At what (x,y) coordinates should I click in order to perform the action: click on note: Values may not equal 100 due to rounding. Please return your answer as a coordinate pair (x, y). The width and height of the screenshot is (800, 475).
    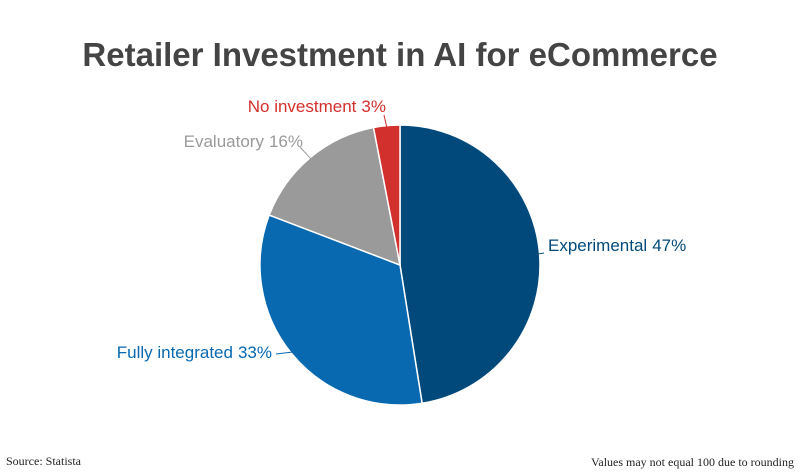
    Looking at the image, I should click on (692, 462).